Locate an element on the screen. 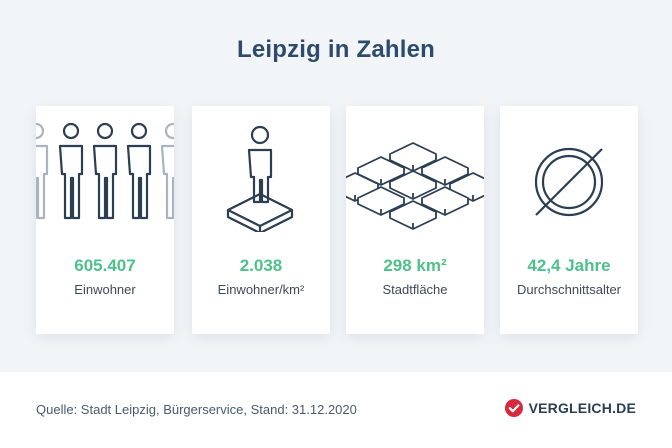 The image size is (672, 448). stat-value-area: 298 km² is located at coordinates (415, 265).